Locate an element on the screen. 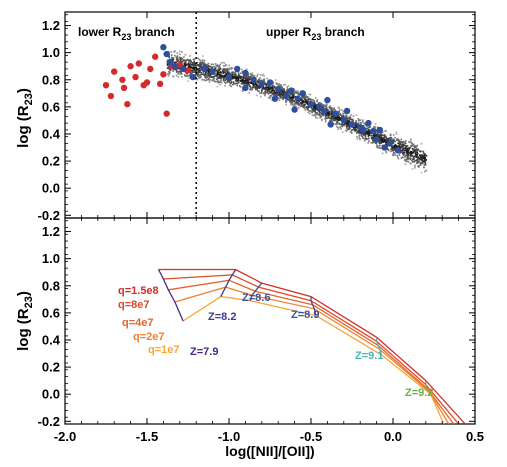 The image size is (507, 467). top-y-axis-label: log (R23) is located at coordinates (25, 118).